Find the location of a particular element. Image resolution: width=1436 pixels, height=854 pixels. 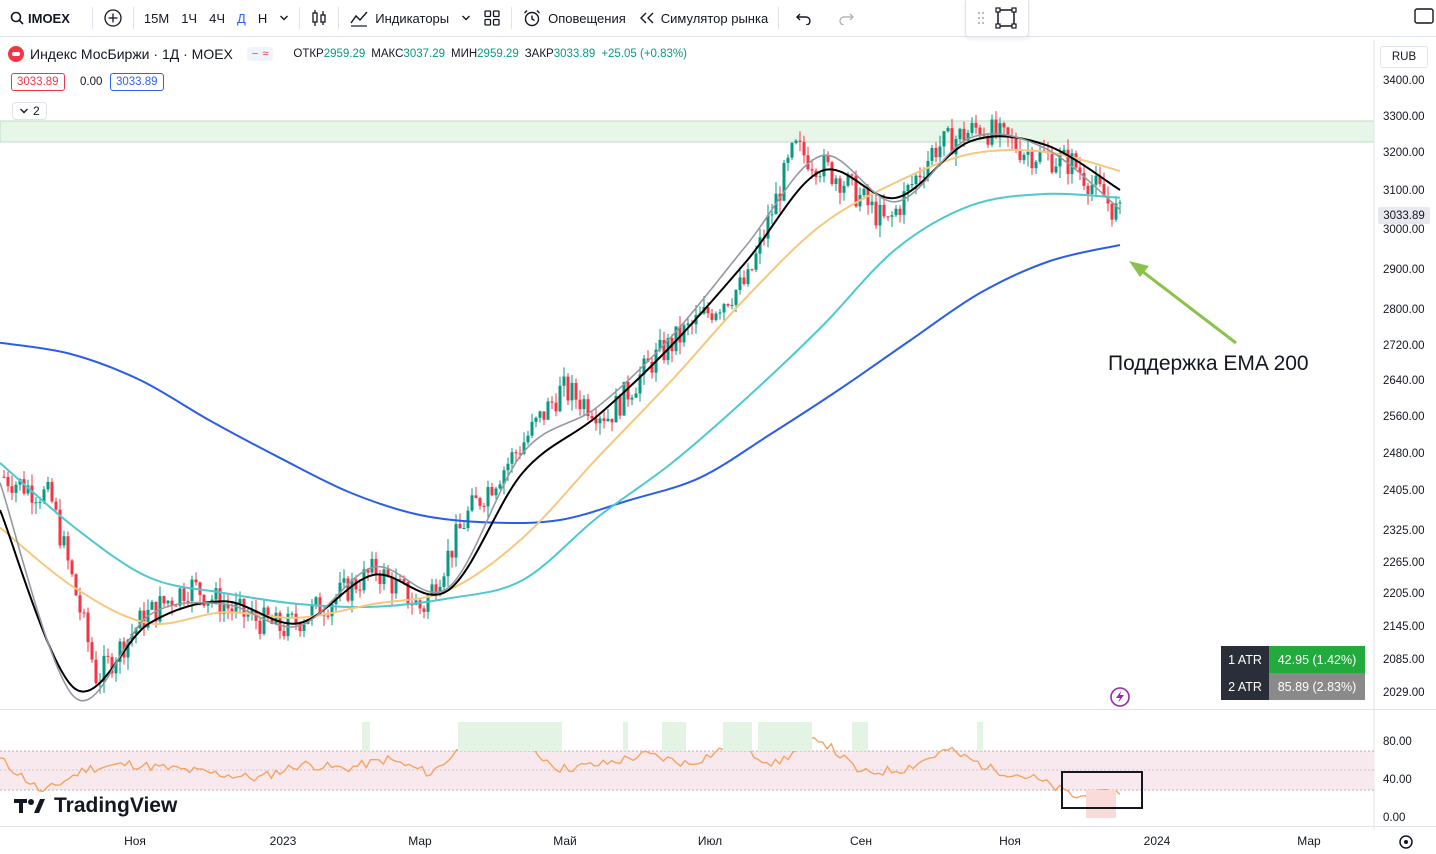

tradingview-logo: TradingView is located at coordinates (95, 806).